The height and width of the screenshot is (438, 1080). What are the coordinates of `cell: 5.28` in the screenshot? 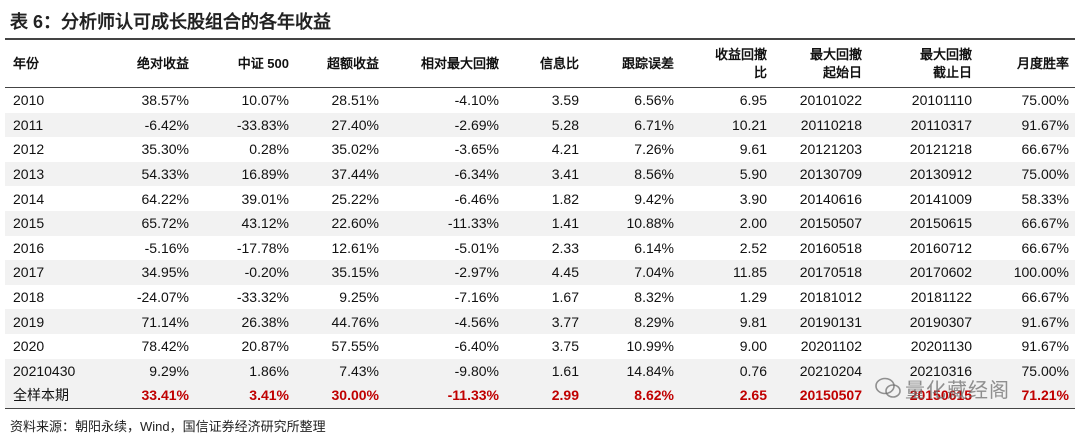 It's located at (545, 125).